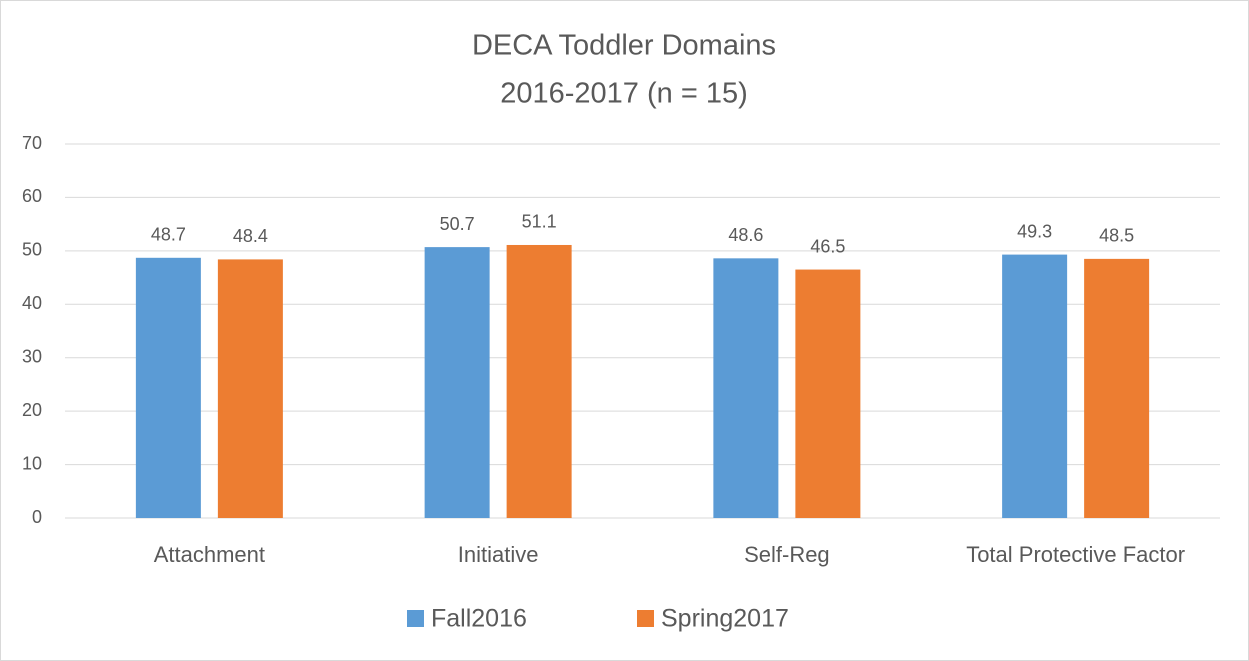 This screenshot has width=1249, height=661. What do you see at coordinates (209, 554) in the screenshot?
I see `x-tick-label: Attachment` at bounding box center [209, 554].